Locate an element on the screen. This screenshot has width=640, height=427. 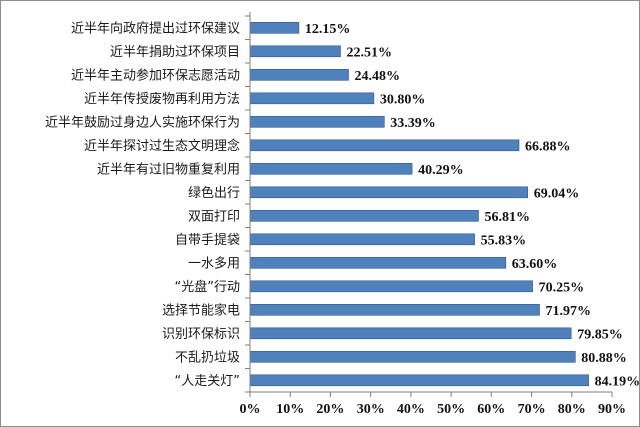
data-label: 56.81% is located at coordinates (508, 217).